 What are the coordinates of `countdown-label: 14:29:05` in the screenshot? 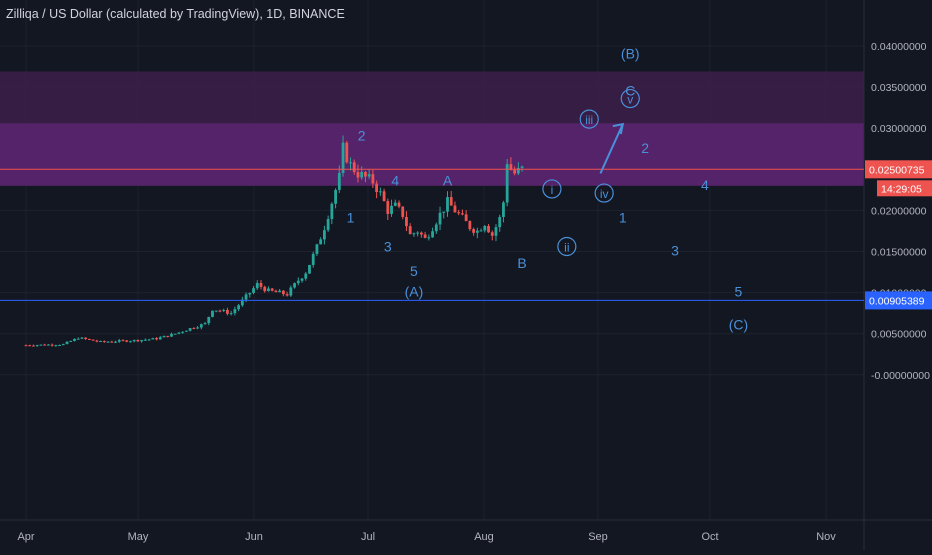 It's located at (901, 189).